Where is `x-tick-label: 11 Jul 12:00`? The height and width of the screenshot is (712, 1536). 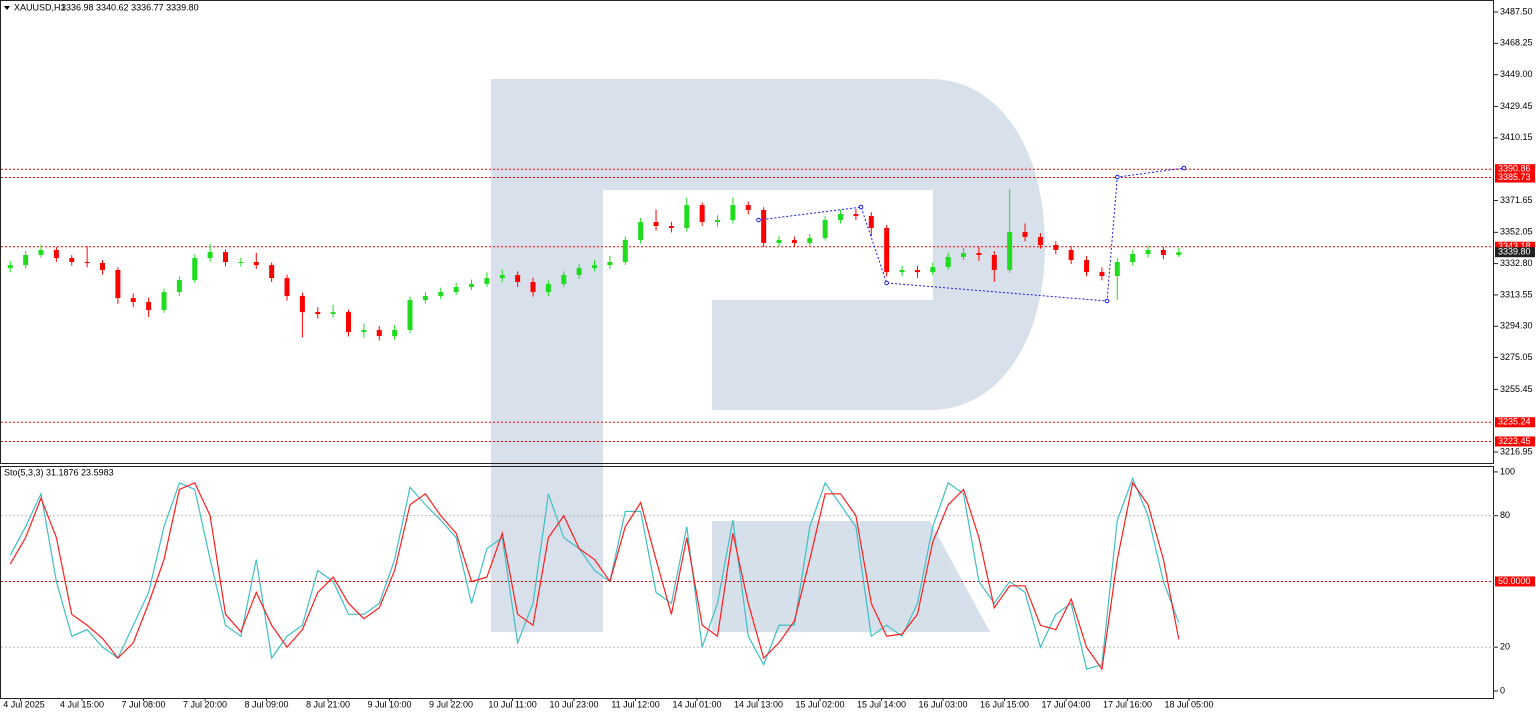 x-tick-label: 11 Jul 12:00 is located at coordinates (635, 704).